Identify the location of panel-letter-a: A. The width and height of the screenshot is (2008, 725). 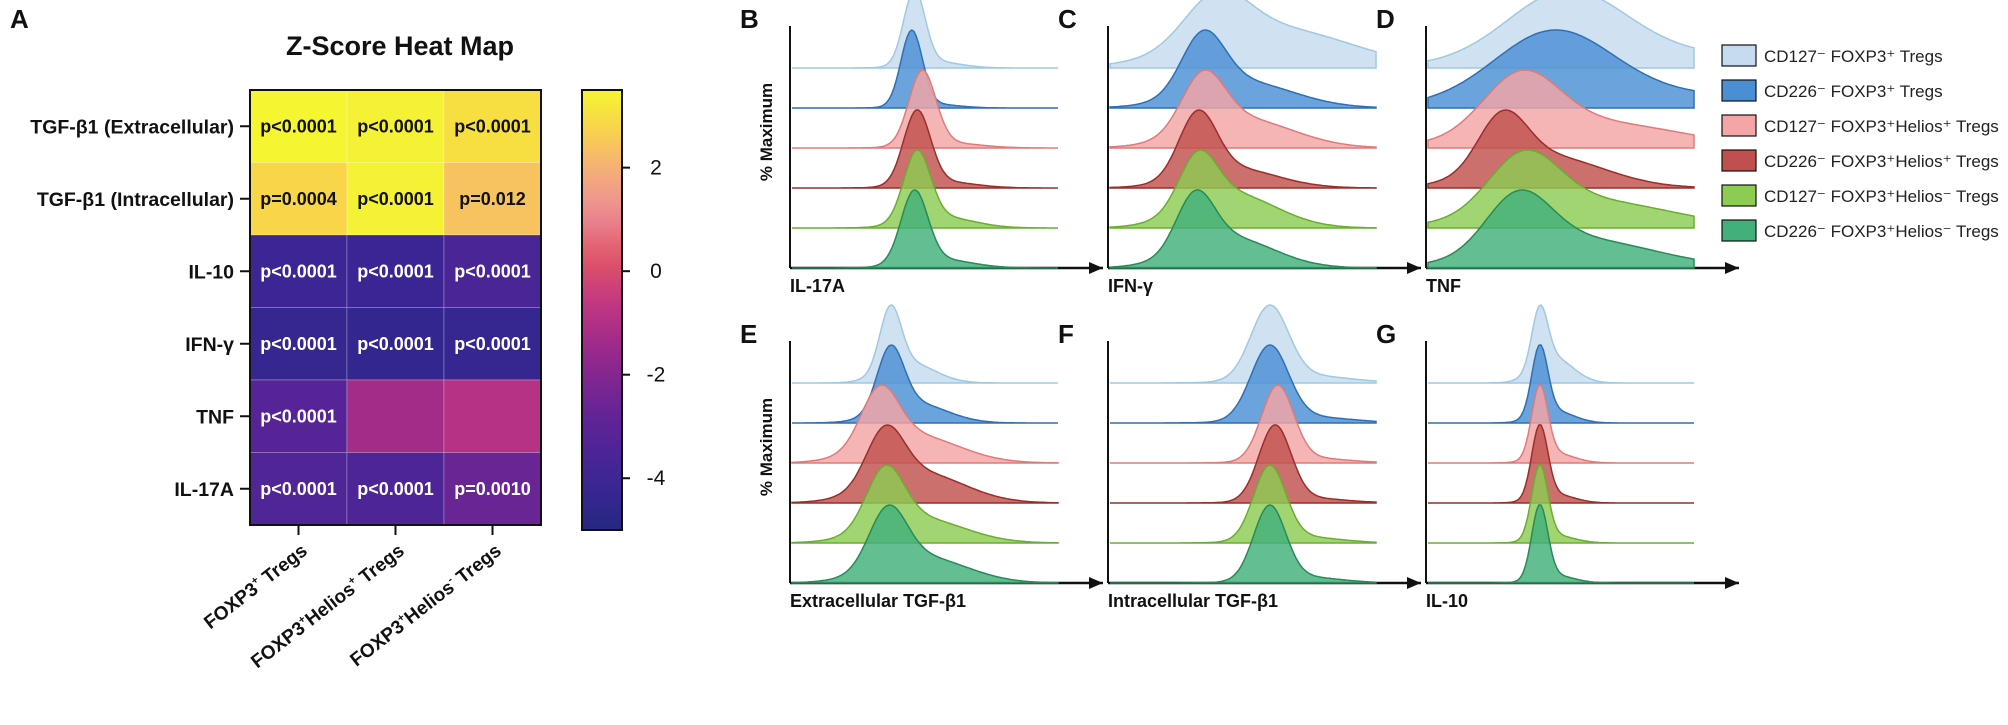
(19, 19).